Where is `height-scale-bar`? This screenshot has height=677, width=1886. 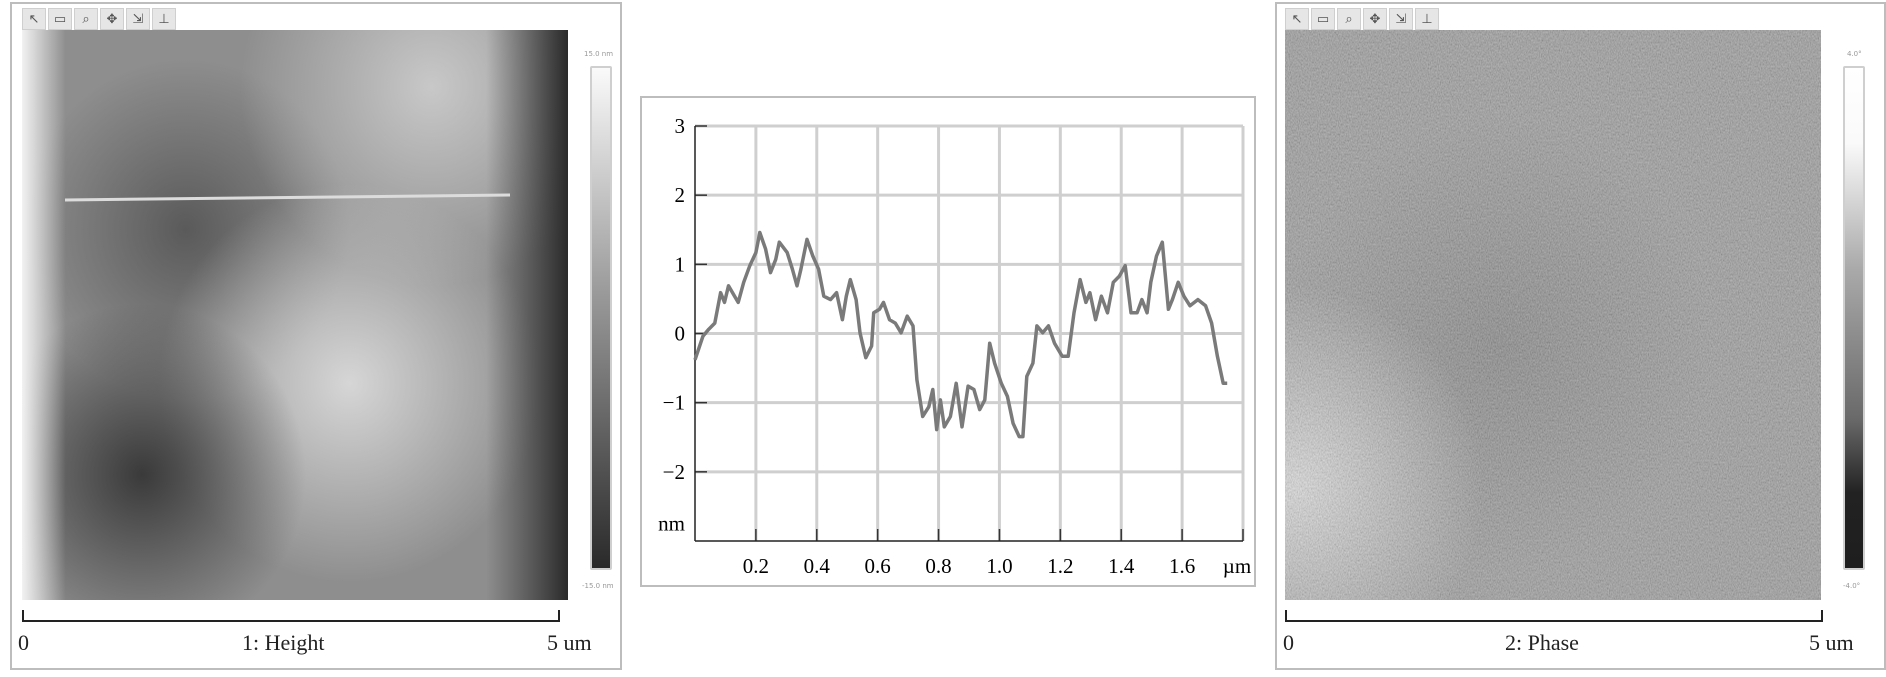
height-scale-bar is located at coordinates (291, 616).